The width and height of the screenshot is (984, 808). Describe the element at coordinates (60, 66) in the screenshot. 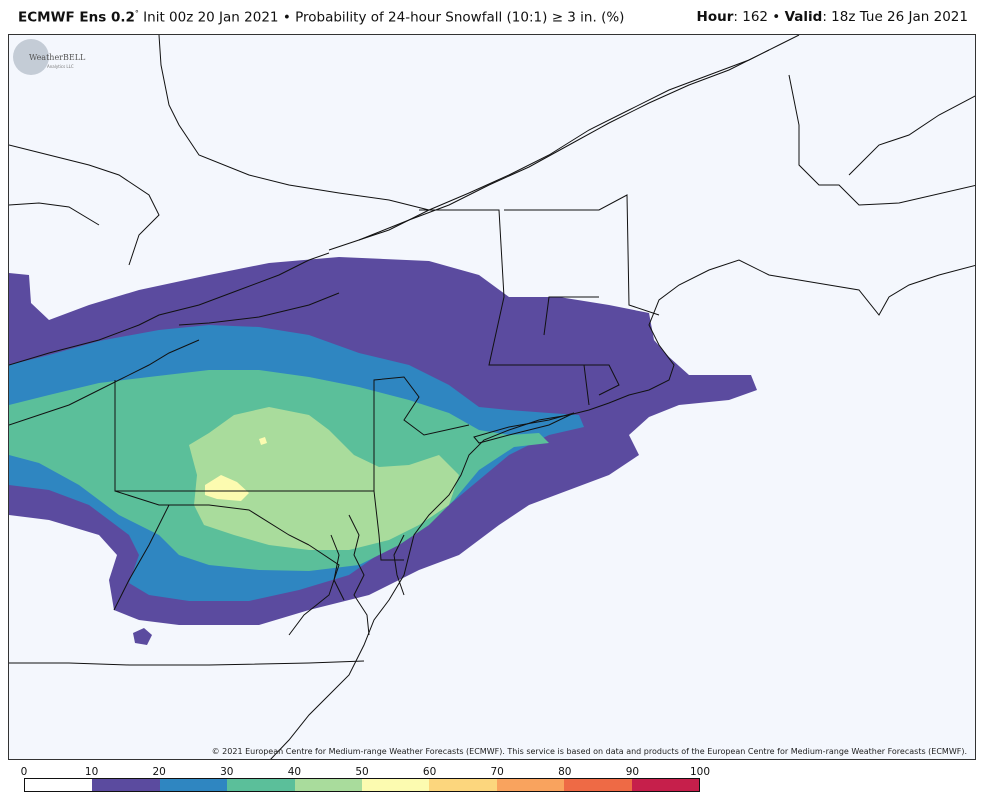

I see `logo-subtext: Analytics LLC` at that location.